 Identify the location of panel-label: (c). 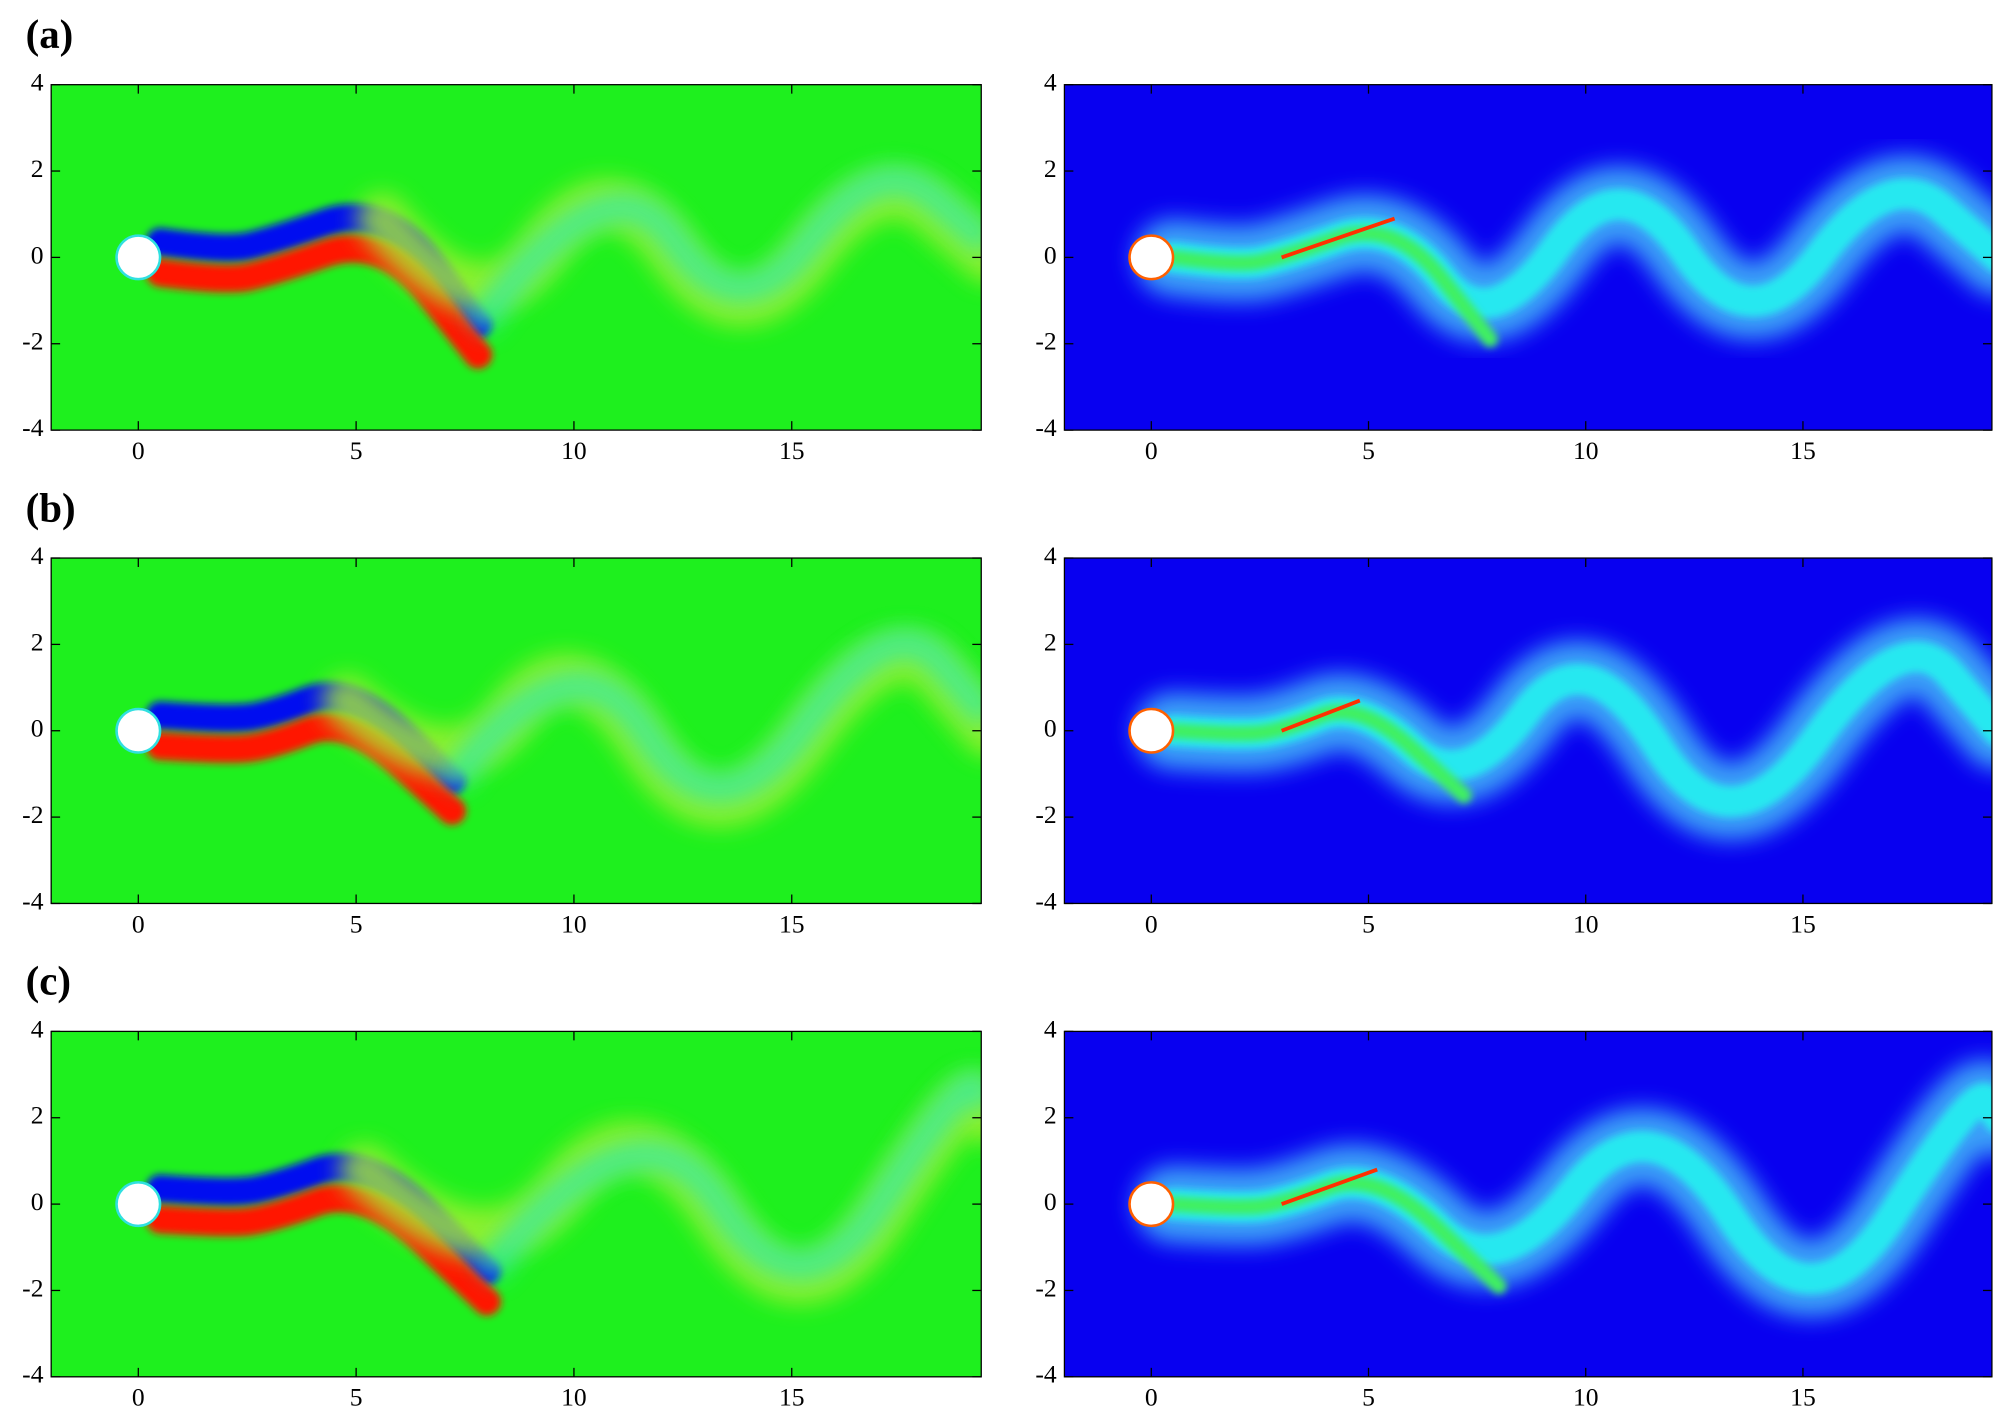
(48, 981).